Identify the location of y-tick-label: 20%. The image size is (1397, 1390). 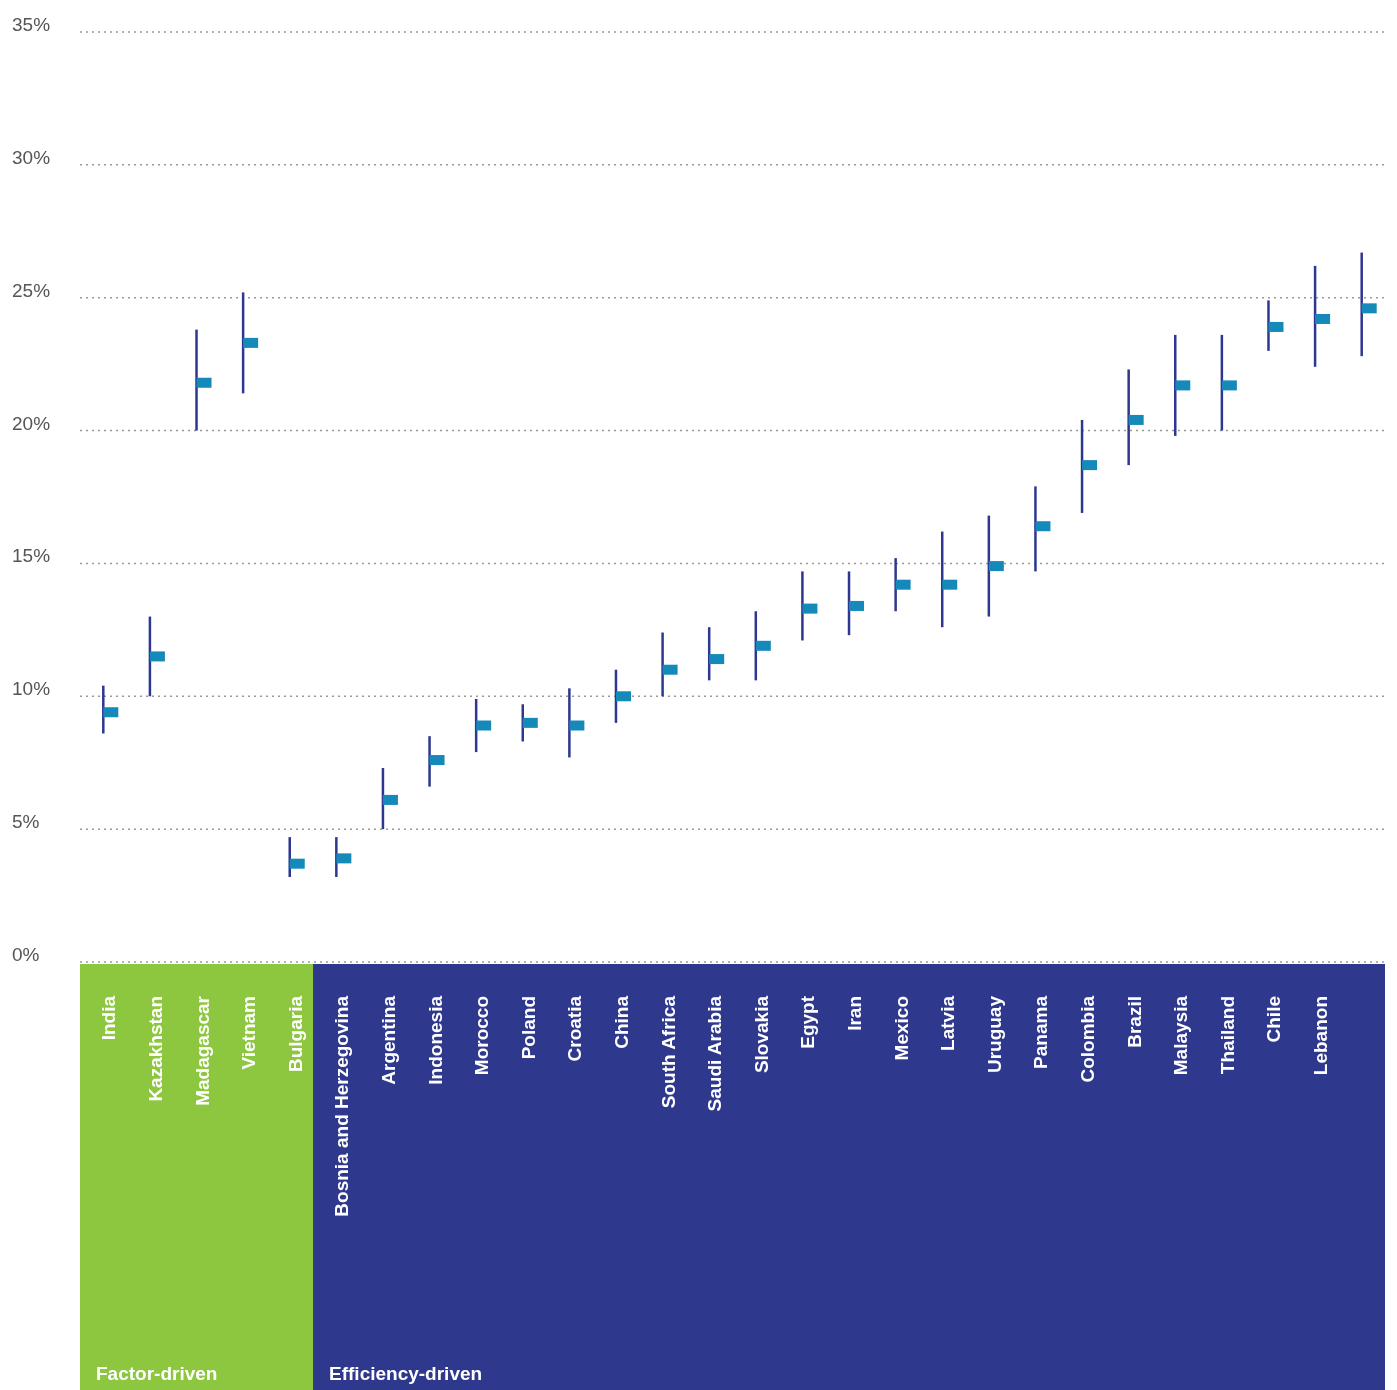
(31, 423).